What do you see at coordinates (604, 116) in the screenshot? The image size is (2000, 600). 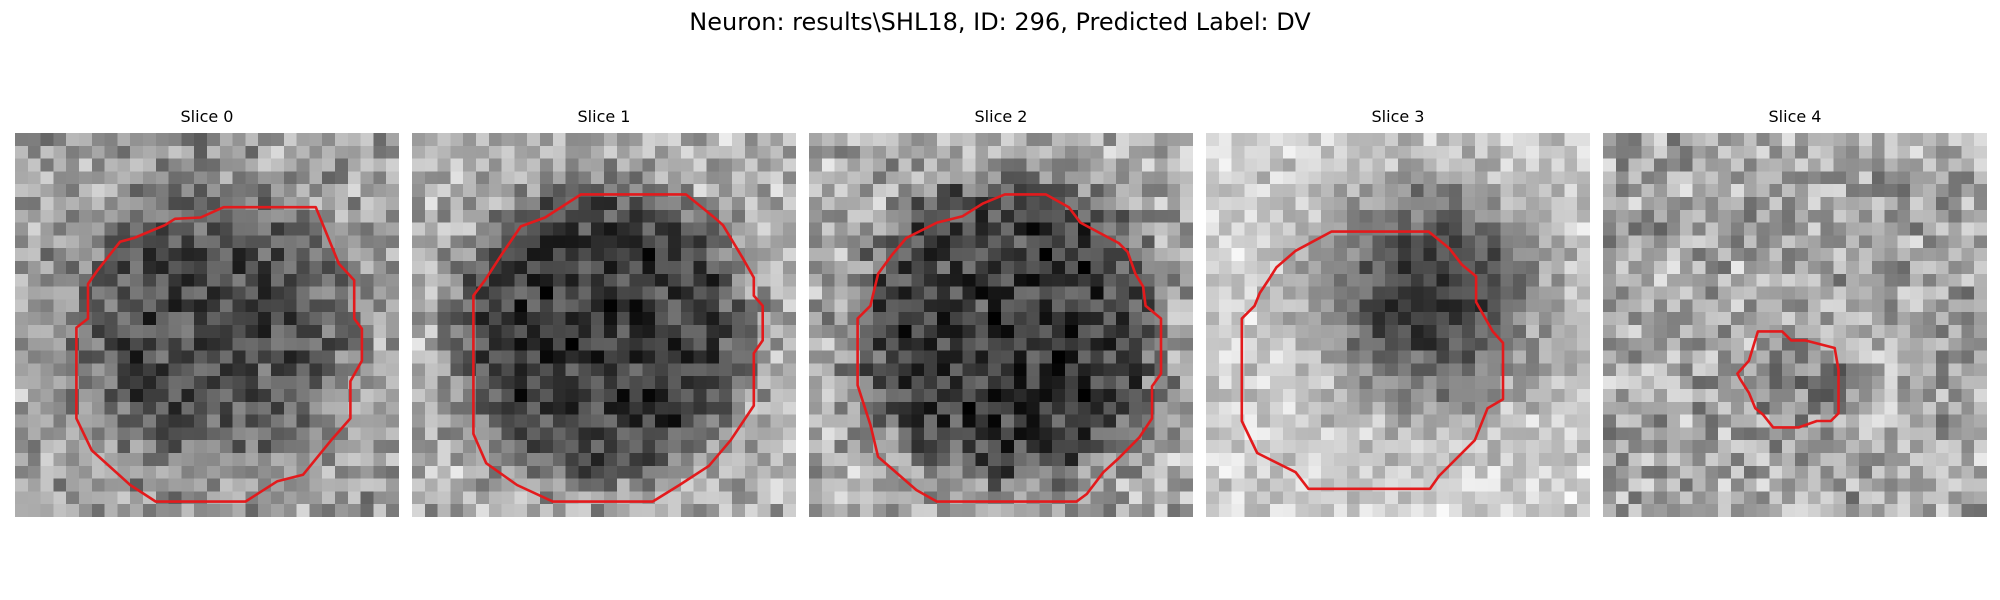 I see `slice-title: Slice 1` at bounding box center [604, 116].